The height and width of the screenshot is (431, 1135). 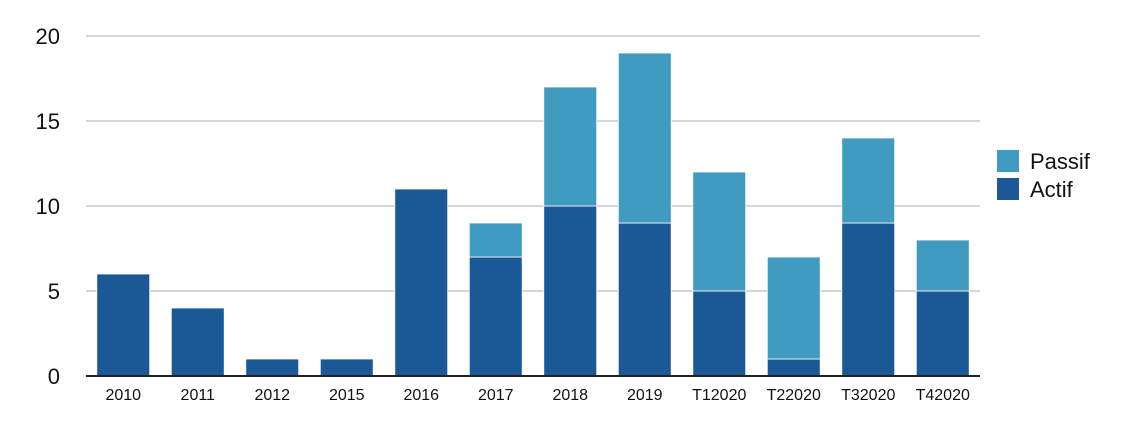 I want to click on y-axis-tick-labels: 0 5 10 15 20, so click(x=48, y=206).